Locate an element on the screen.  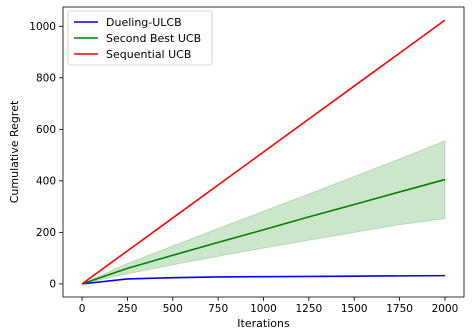
y-tick-label: 1000 is located at coordinates (42, 27).